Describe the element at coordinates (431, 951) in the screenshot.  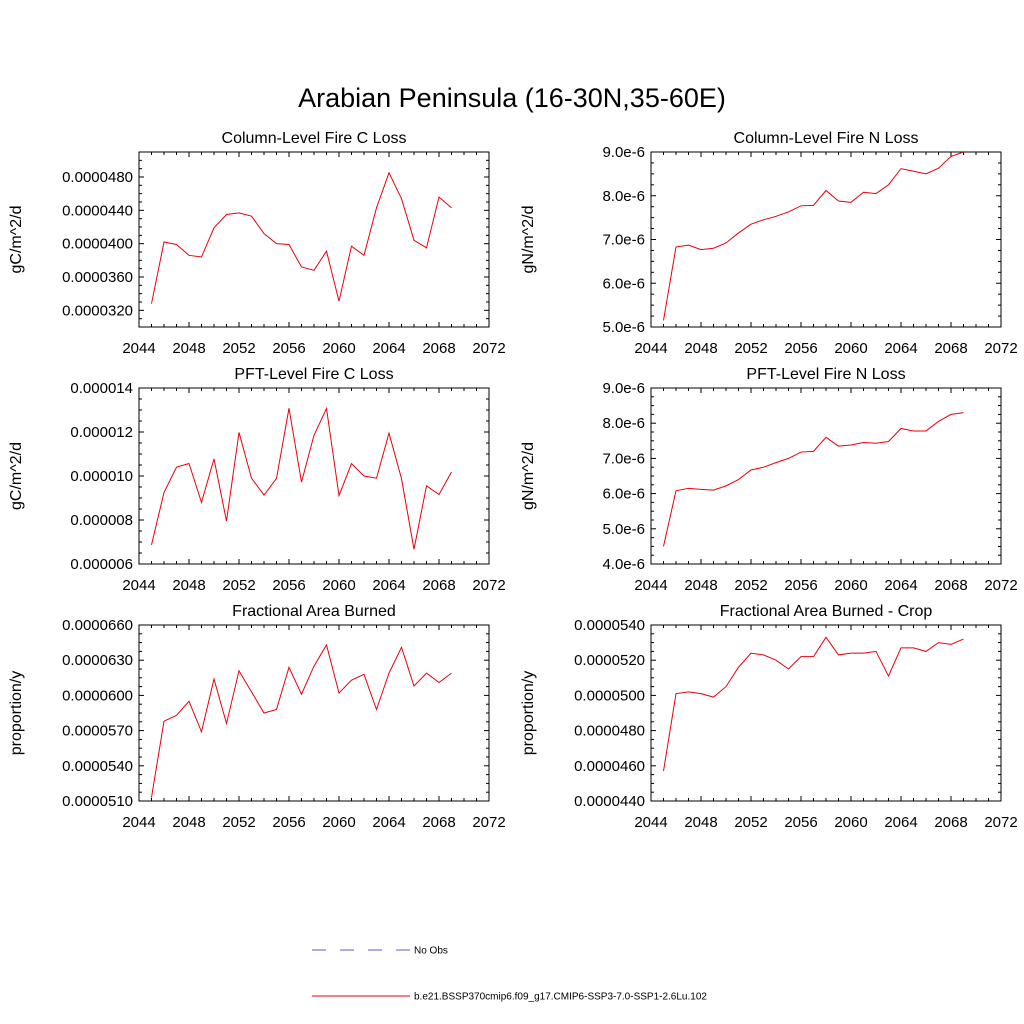
I see `legend-label-no-obs: No Obs` at that location.